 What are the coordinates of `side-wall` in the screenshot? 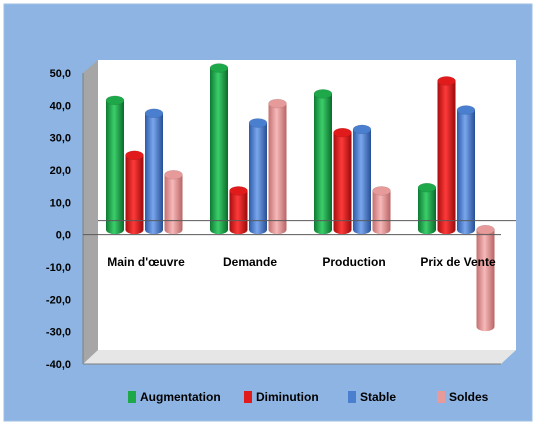 It's located at (90, 212).